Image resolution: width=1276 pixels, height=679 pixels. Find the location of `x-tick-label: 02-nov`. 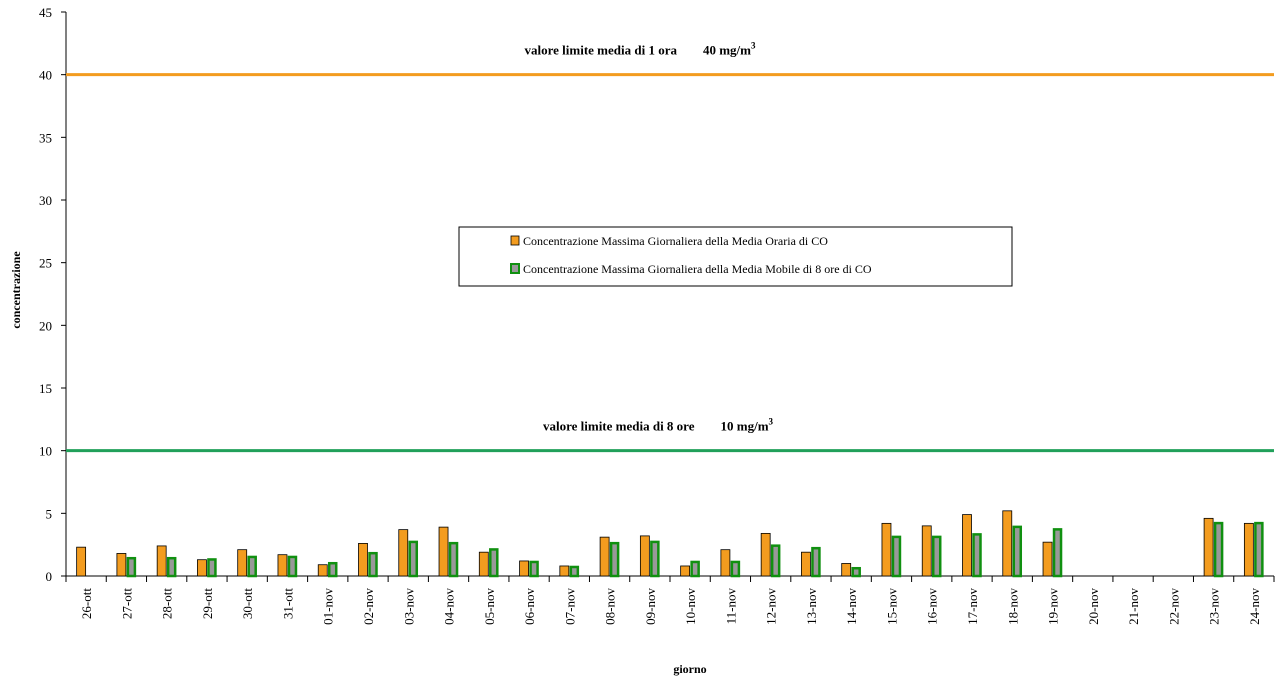

x-tick-label: 02-nov is located at coordinates (368, 606).